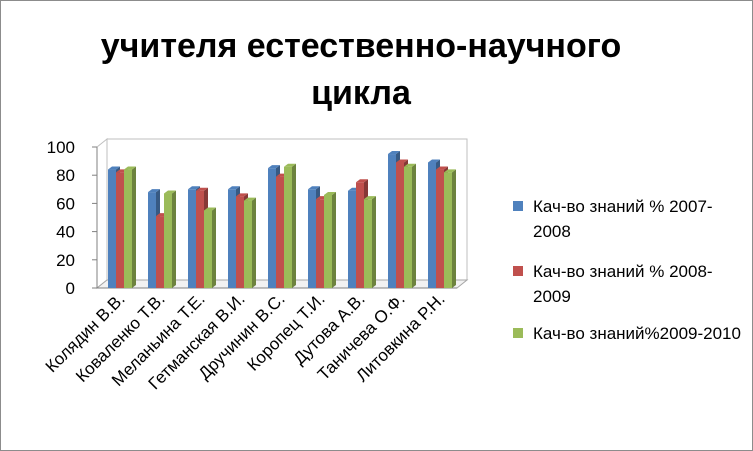 The image size is (753, 451). I want to click on legend-label-series-2: Кач-во знаний % 2008-2009, so click(623, 284).